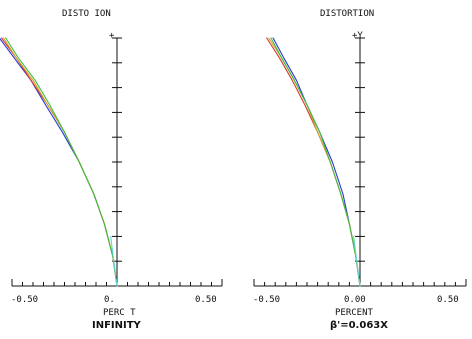  I want to click on right-x-ticks, so click(360, 282).